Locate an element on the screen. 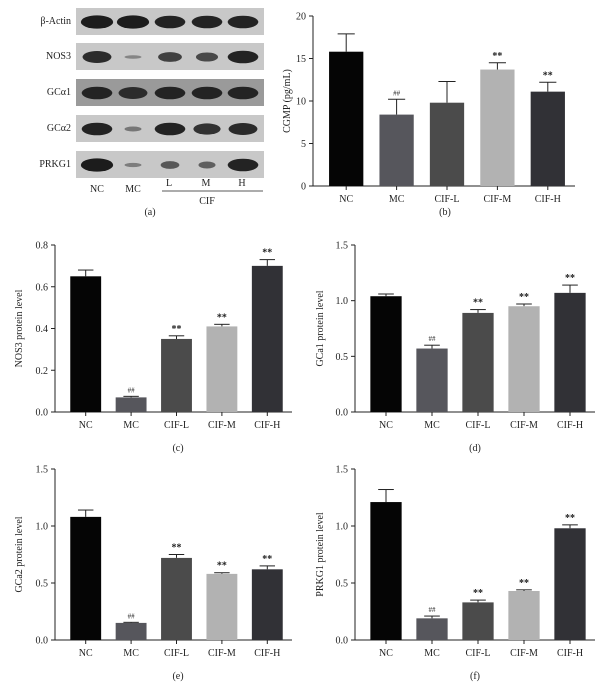  lane-label: L is located at coordinates (169, 183).